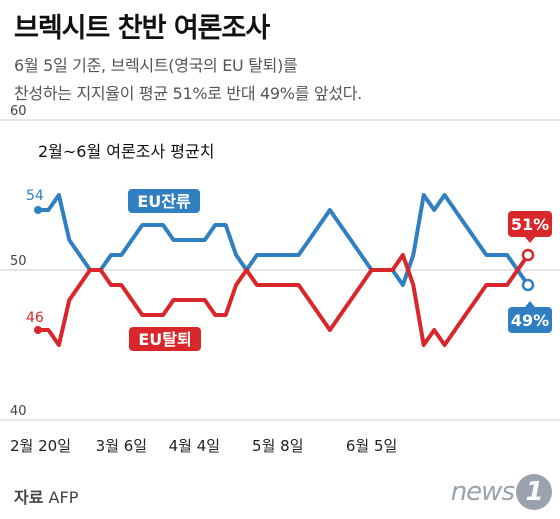 Image resolution: width=560 pixels, height=519 pixels. What do you see at coordinates (277, 446) in the screenshot?
I see `x-tick-label: 5월 8일` at bounding box center [277, 446].